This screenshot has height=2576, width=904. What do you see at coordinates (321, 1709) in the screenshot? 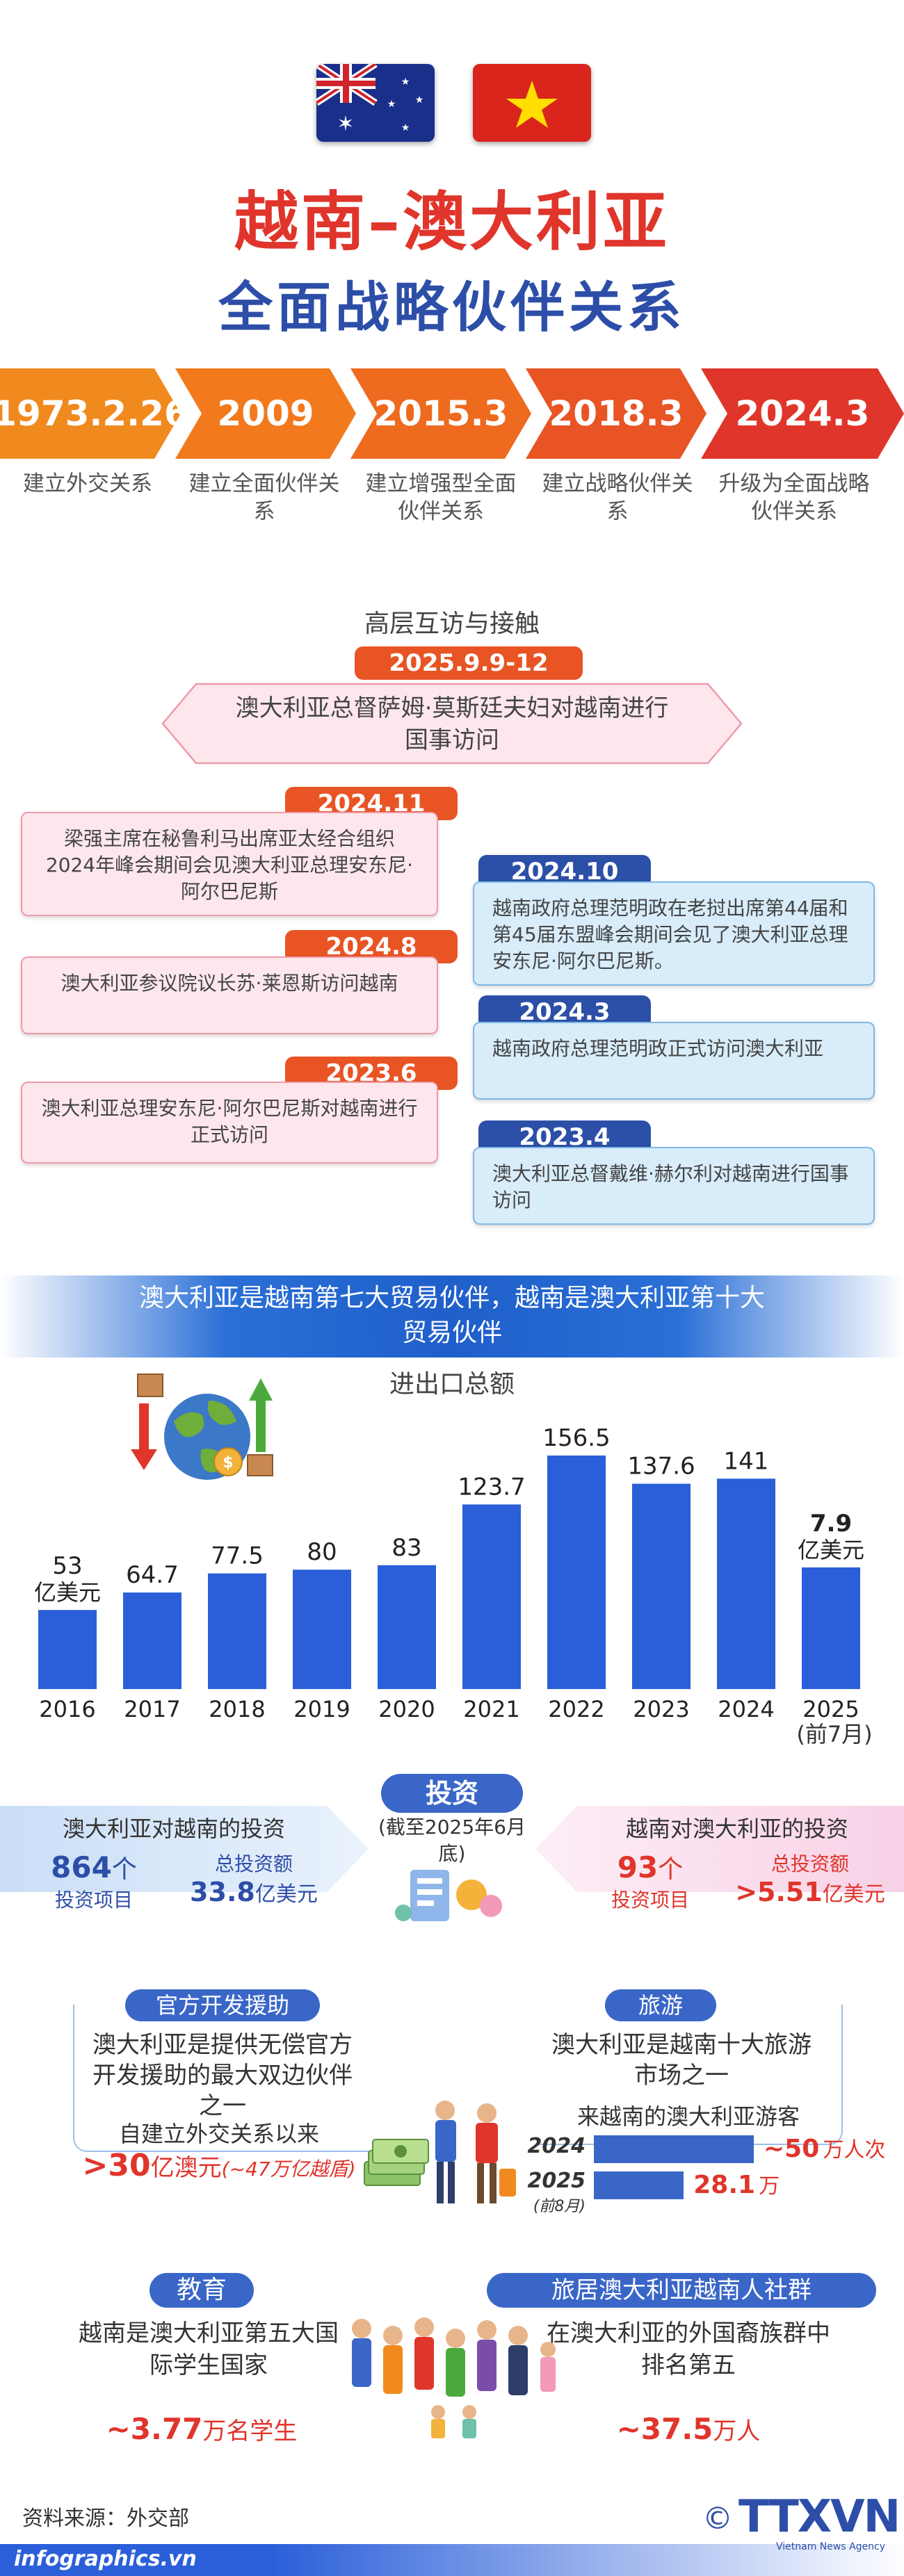
I see `tick-label: 2019` at bounding box center [321, 1709].